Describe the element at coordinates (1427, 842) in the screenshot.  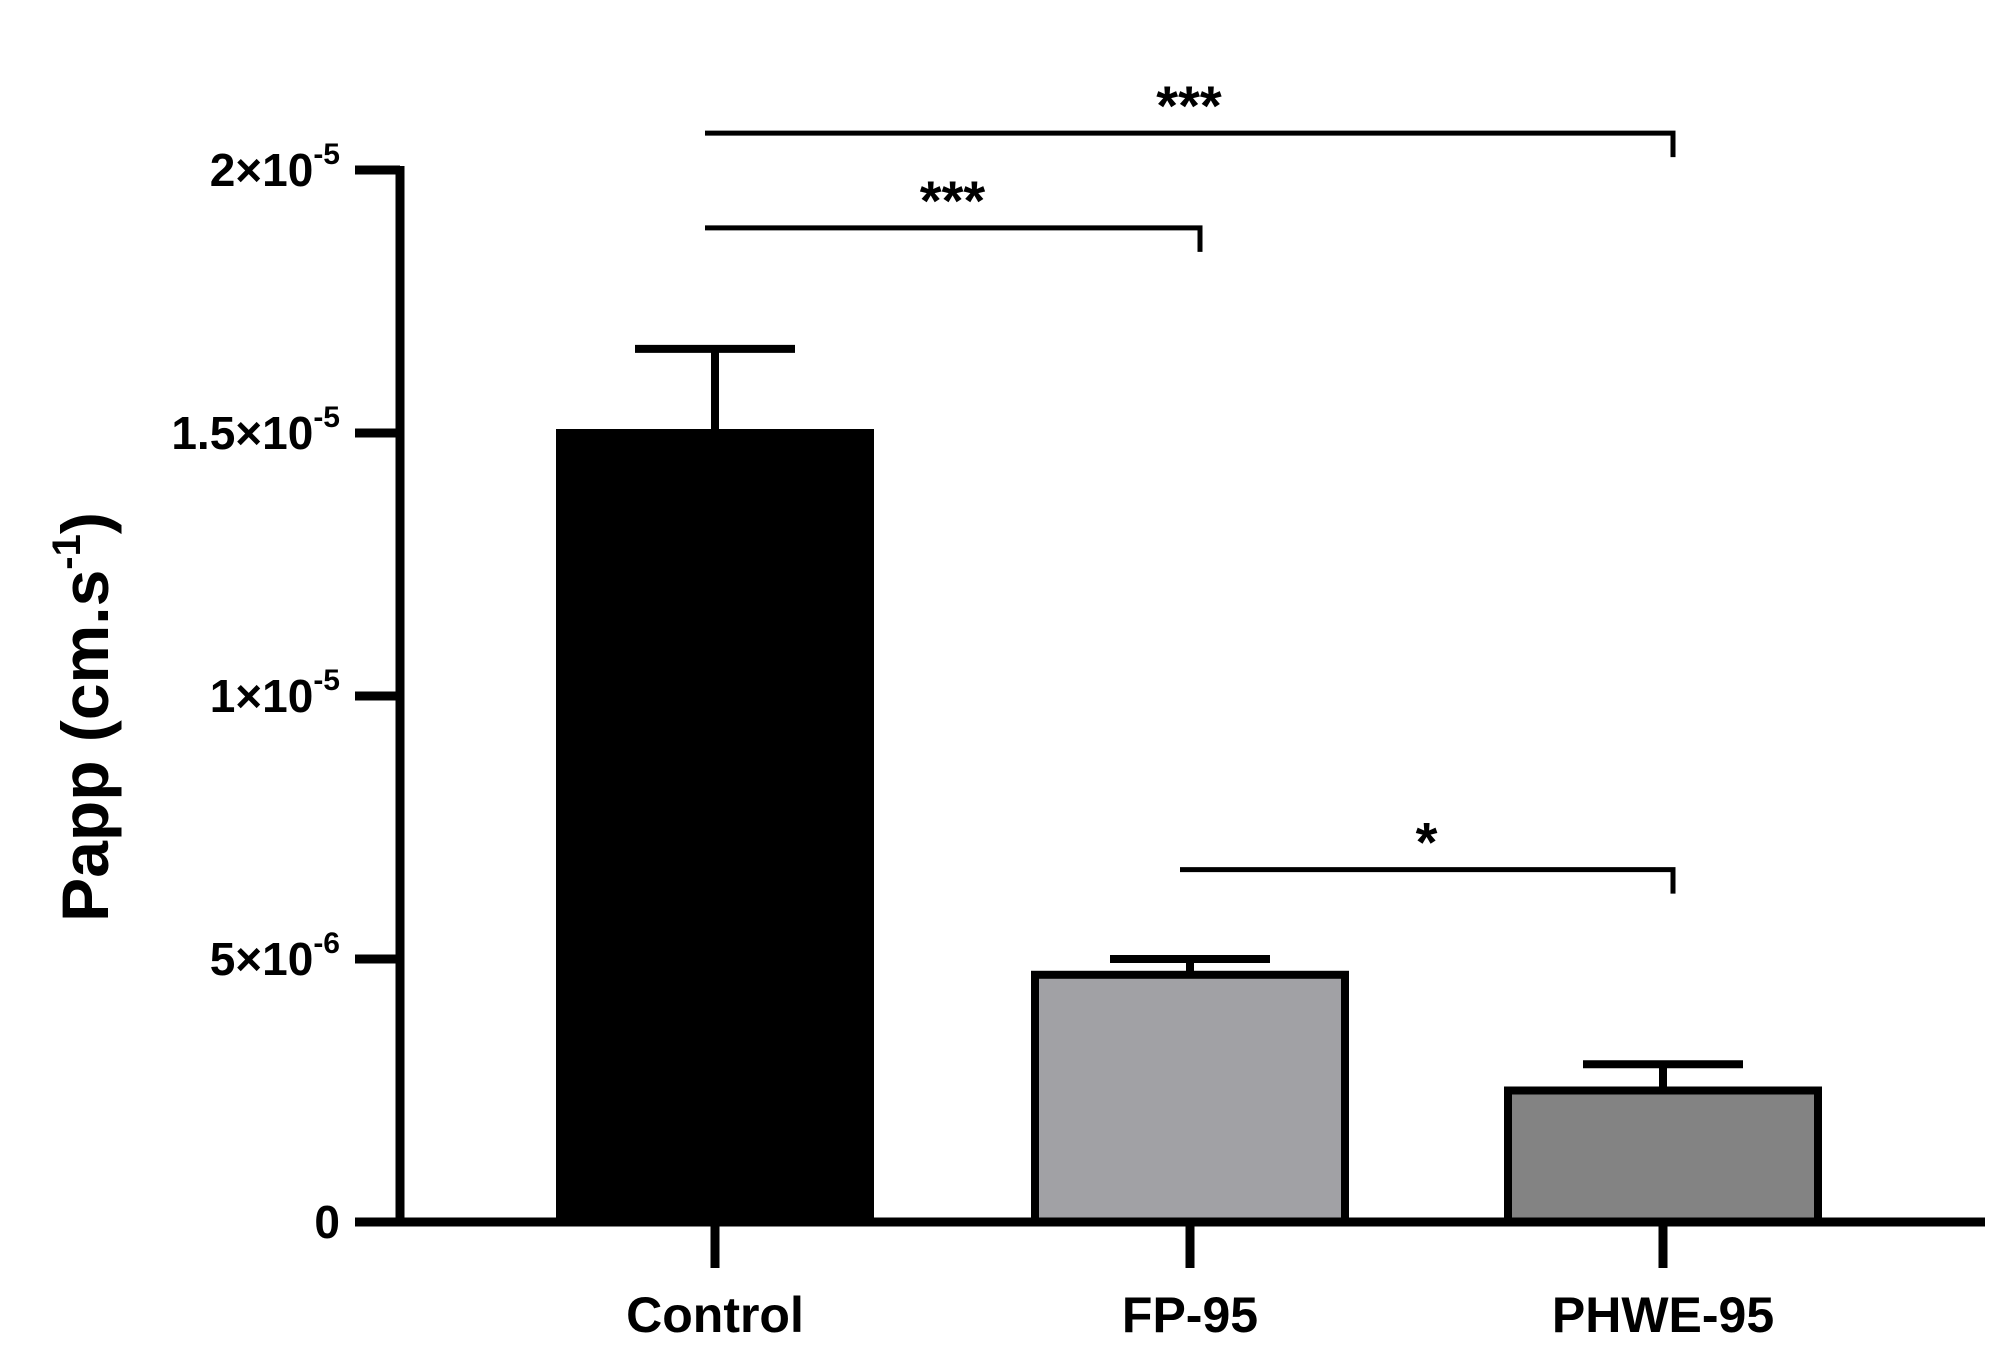
I see `significance-label-2: *` at that location.